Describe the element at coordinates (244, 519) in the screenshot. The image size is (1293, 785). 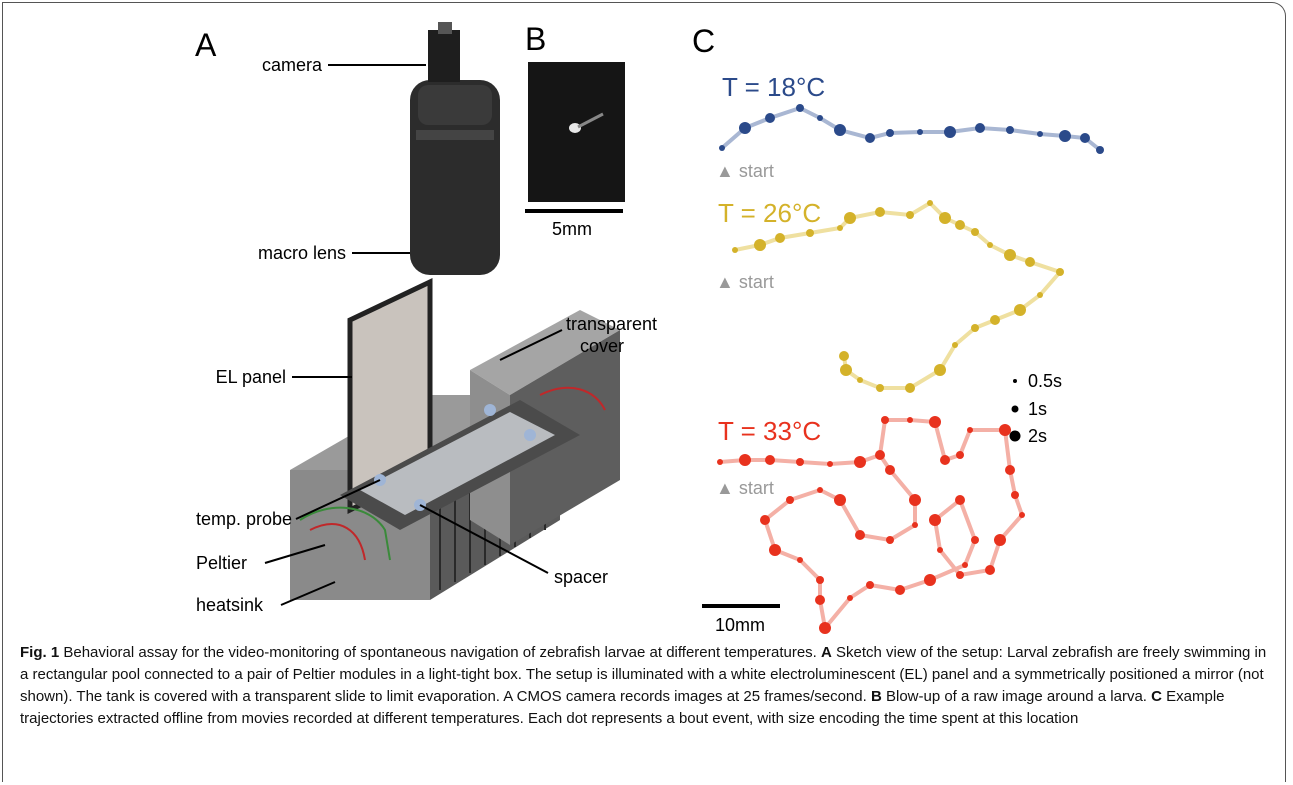
I see `callout: temp. probe` at that location.